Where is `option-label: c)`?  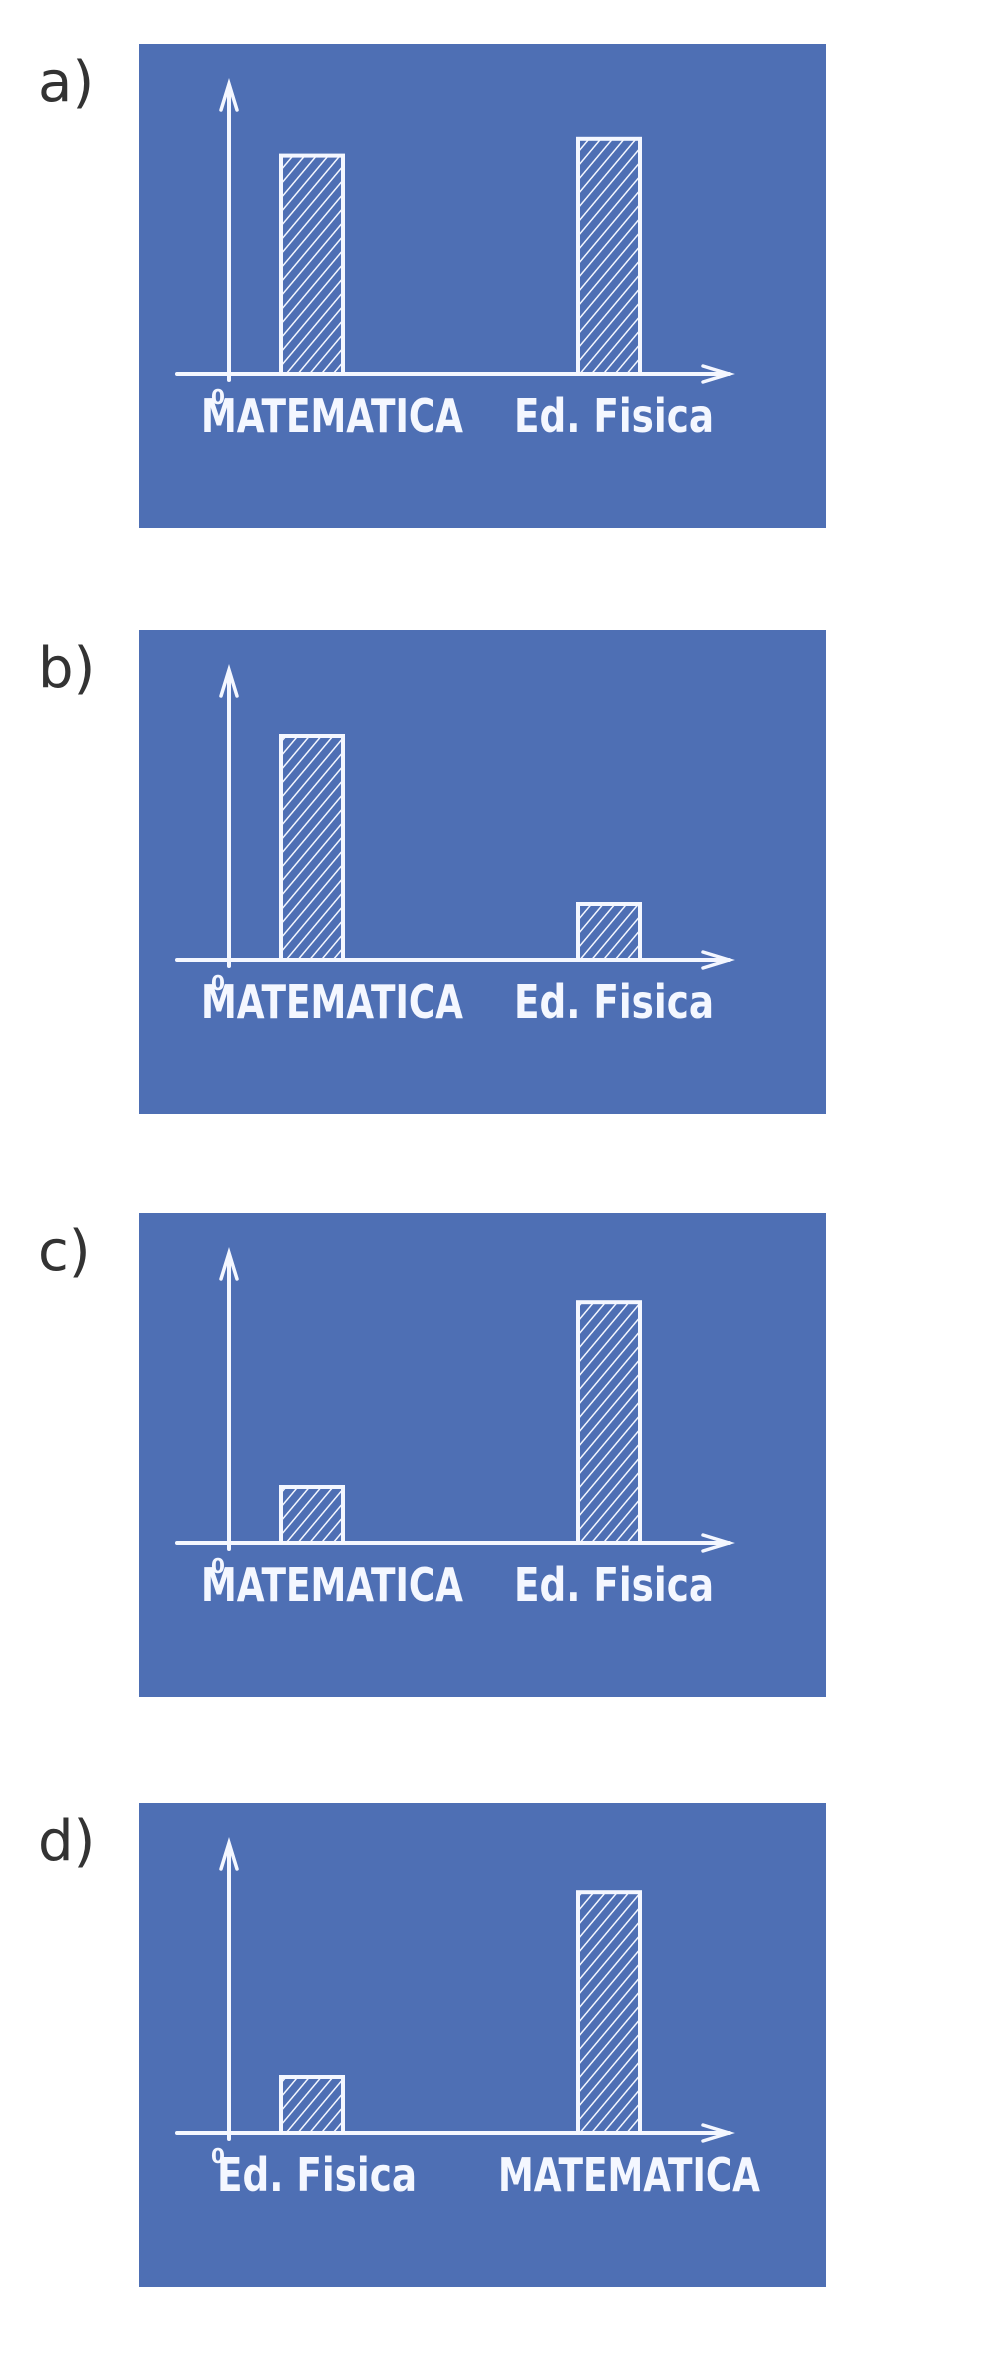 option-label: c) is located at coordinates (64, 1251).